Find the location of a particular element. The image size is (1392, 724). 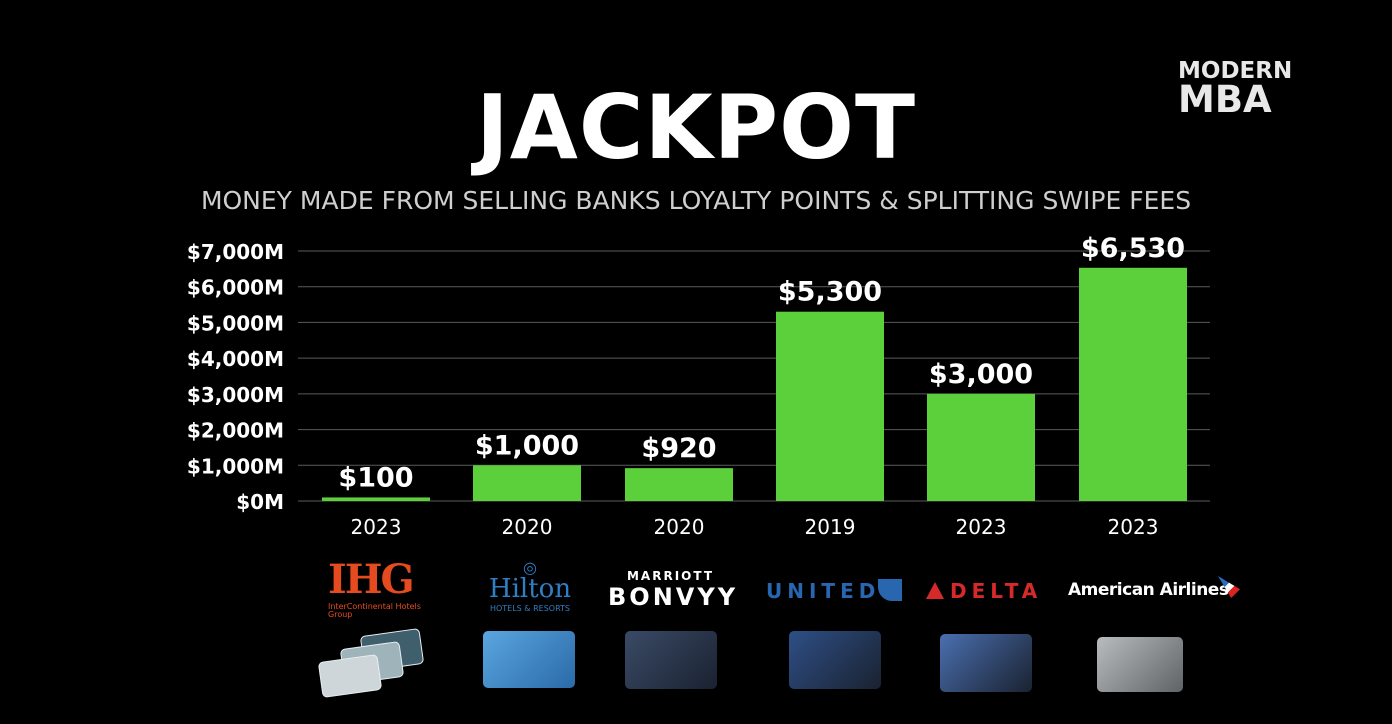

data-label: $1,000 is located at coordinates (527, 445).